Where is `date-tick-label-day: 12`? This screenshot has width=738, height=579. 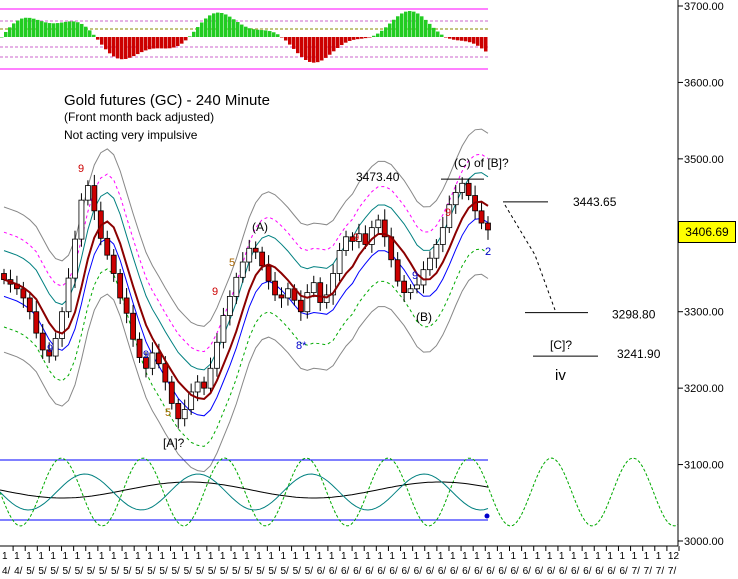 date-tick-label-day: 12 is located at coordinates (674, 556).